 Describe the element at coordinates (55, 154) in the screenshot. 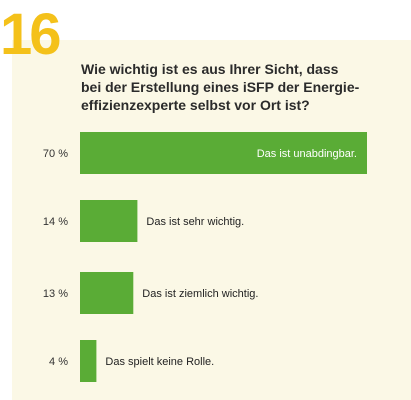

I see `value-label-1: 70 %` at that location.